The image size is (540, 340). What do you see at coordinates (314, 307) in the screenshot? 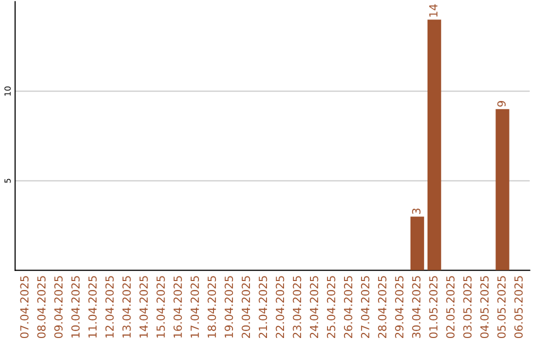
I see `x-tick-label: 24.04.2025` at bounding box center [314, 307].